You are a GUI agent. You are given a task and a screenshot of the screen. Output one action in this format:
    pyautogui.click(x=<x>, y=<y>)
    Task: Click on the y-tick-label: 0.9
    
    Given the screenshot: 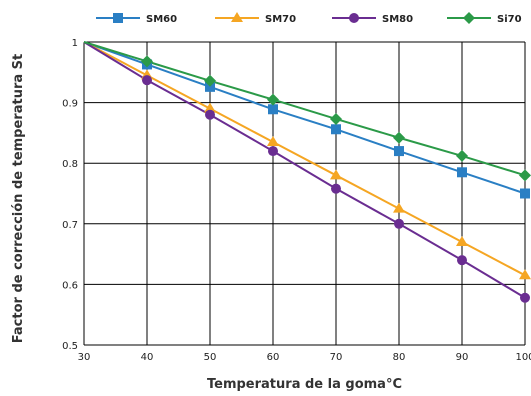 What is the action you would take?
    pyautogui.click(x=70, y=104)
    